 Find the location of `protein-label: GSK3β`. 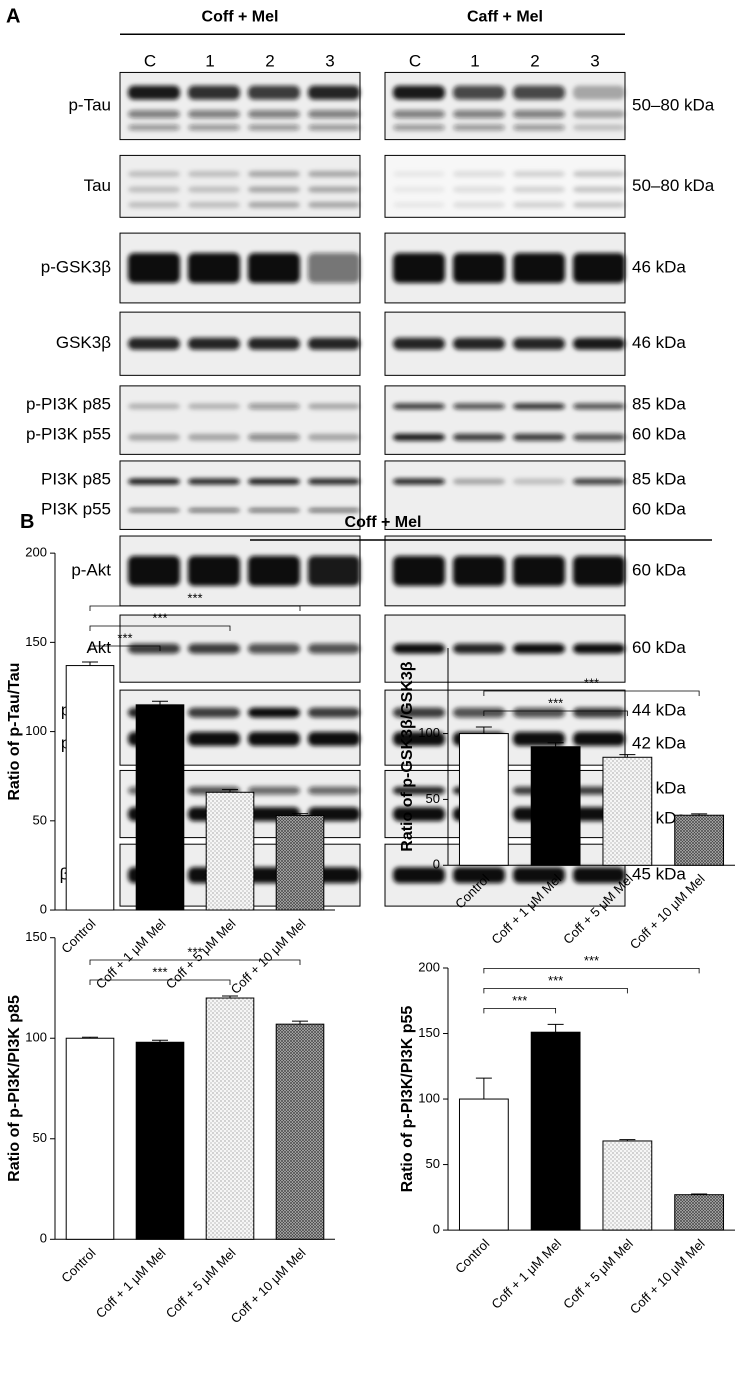

protein-label: GSK3β is located at coordinates (83, 342).